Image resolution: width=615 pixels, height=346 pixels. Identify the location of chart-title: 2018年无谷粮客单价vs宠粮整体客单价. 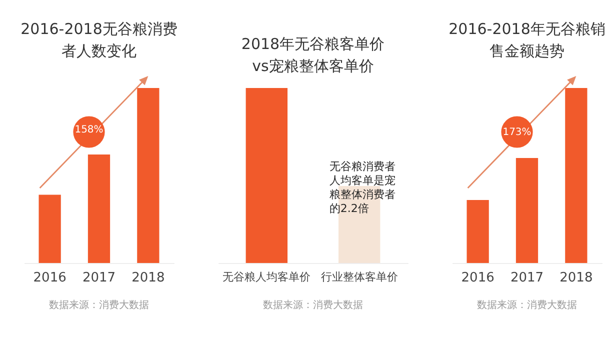
(313, 55).